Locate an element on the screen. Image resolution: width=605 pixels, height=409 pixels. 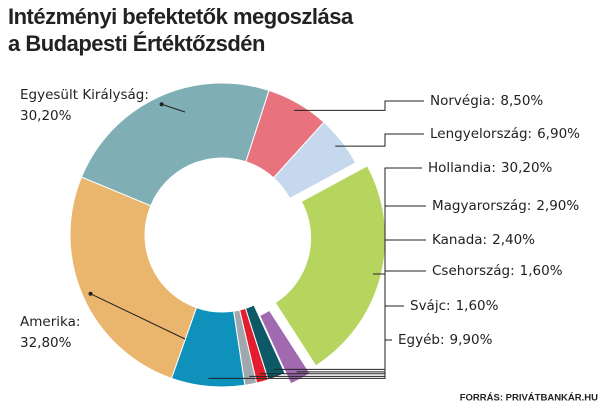
data-label: Magyarország: 2,90% is located at coordinates (505, 206).